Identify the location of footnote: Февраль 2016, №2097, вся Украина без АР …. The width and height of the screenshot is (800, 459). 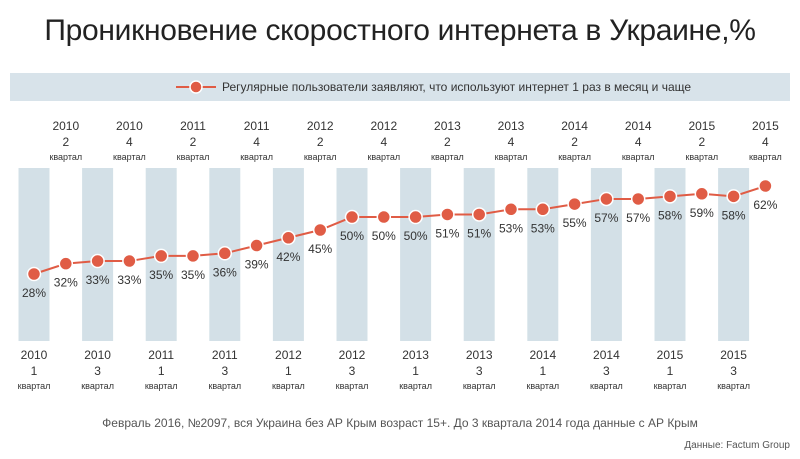
(400, 423).